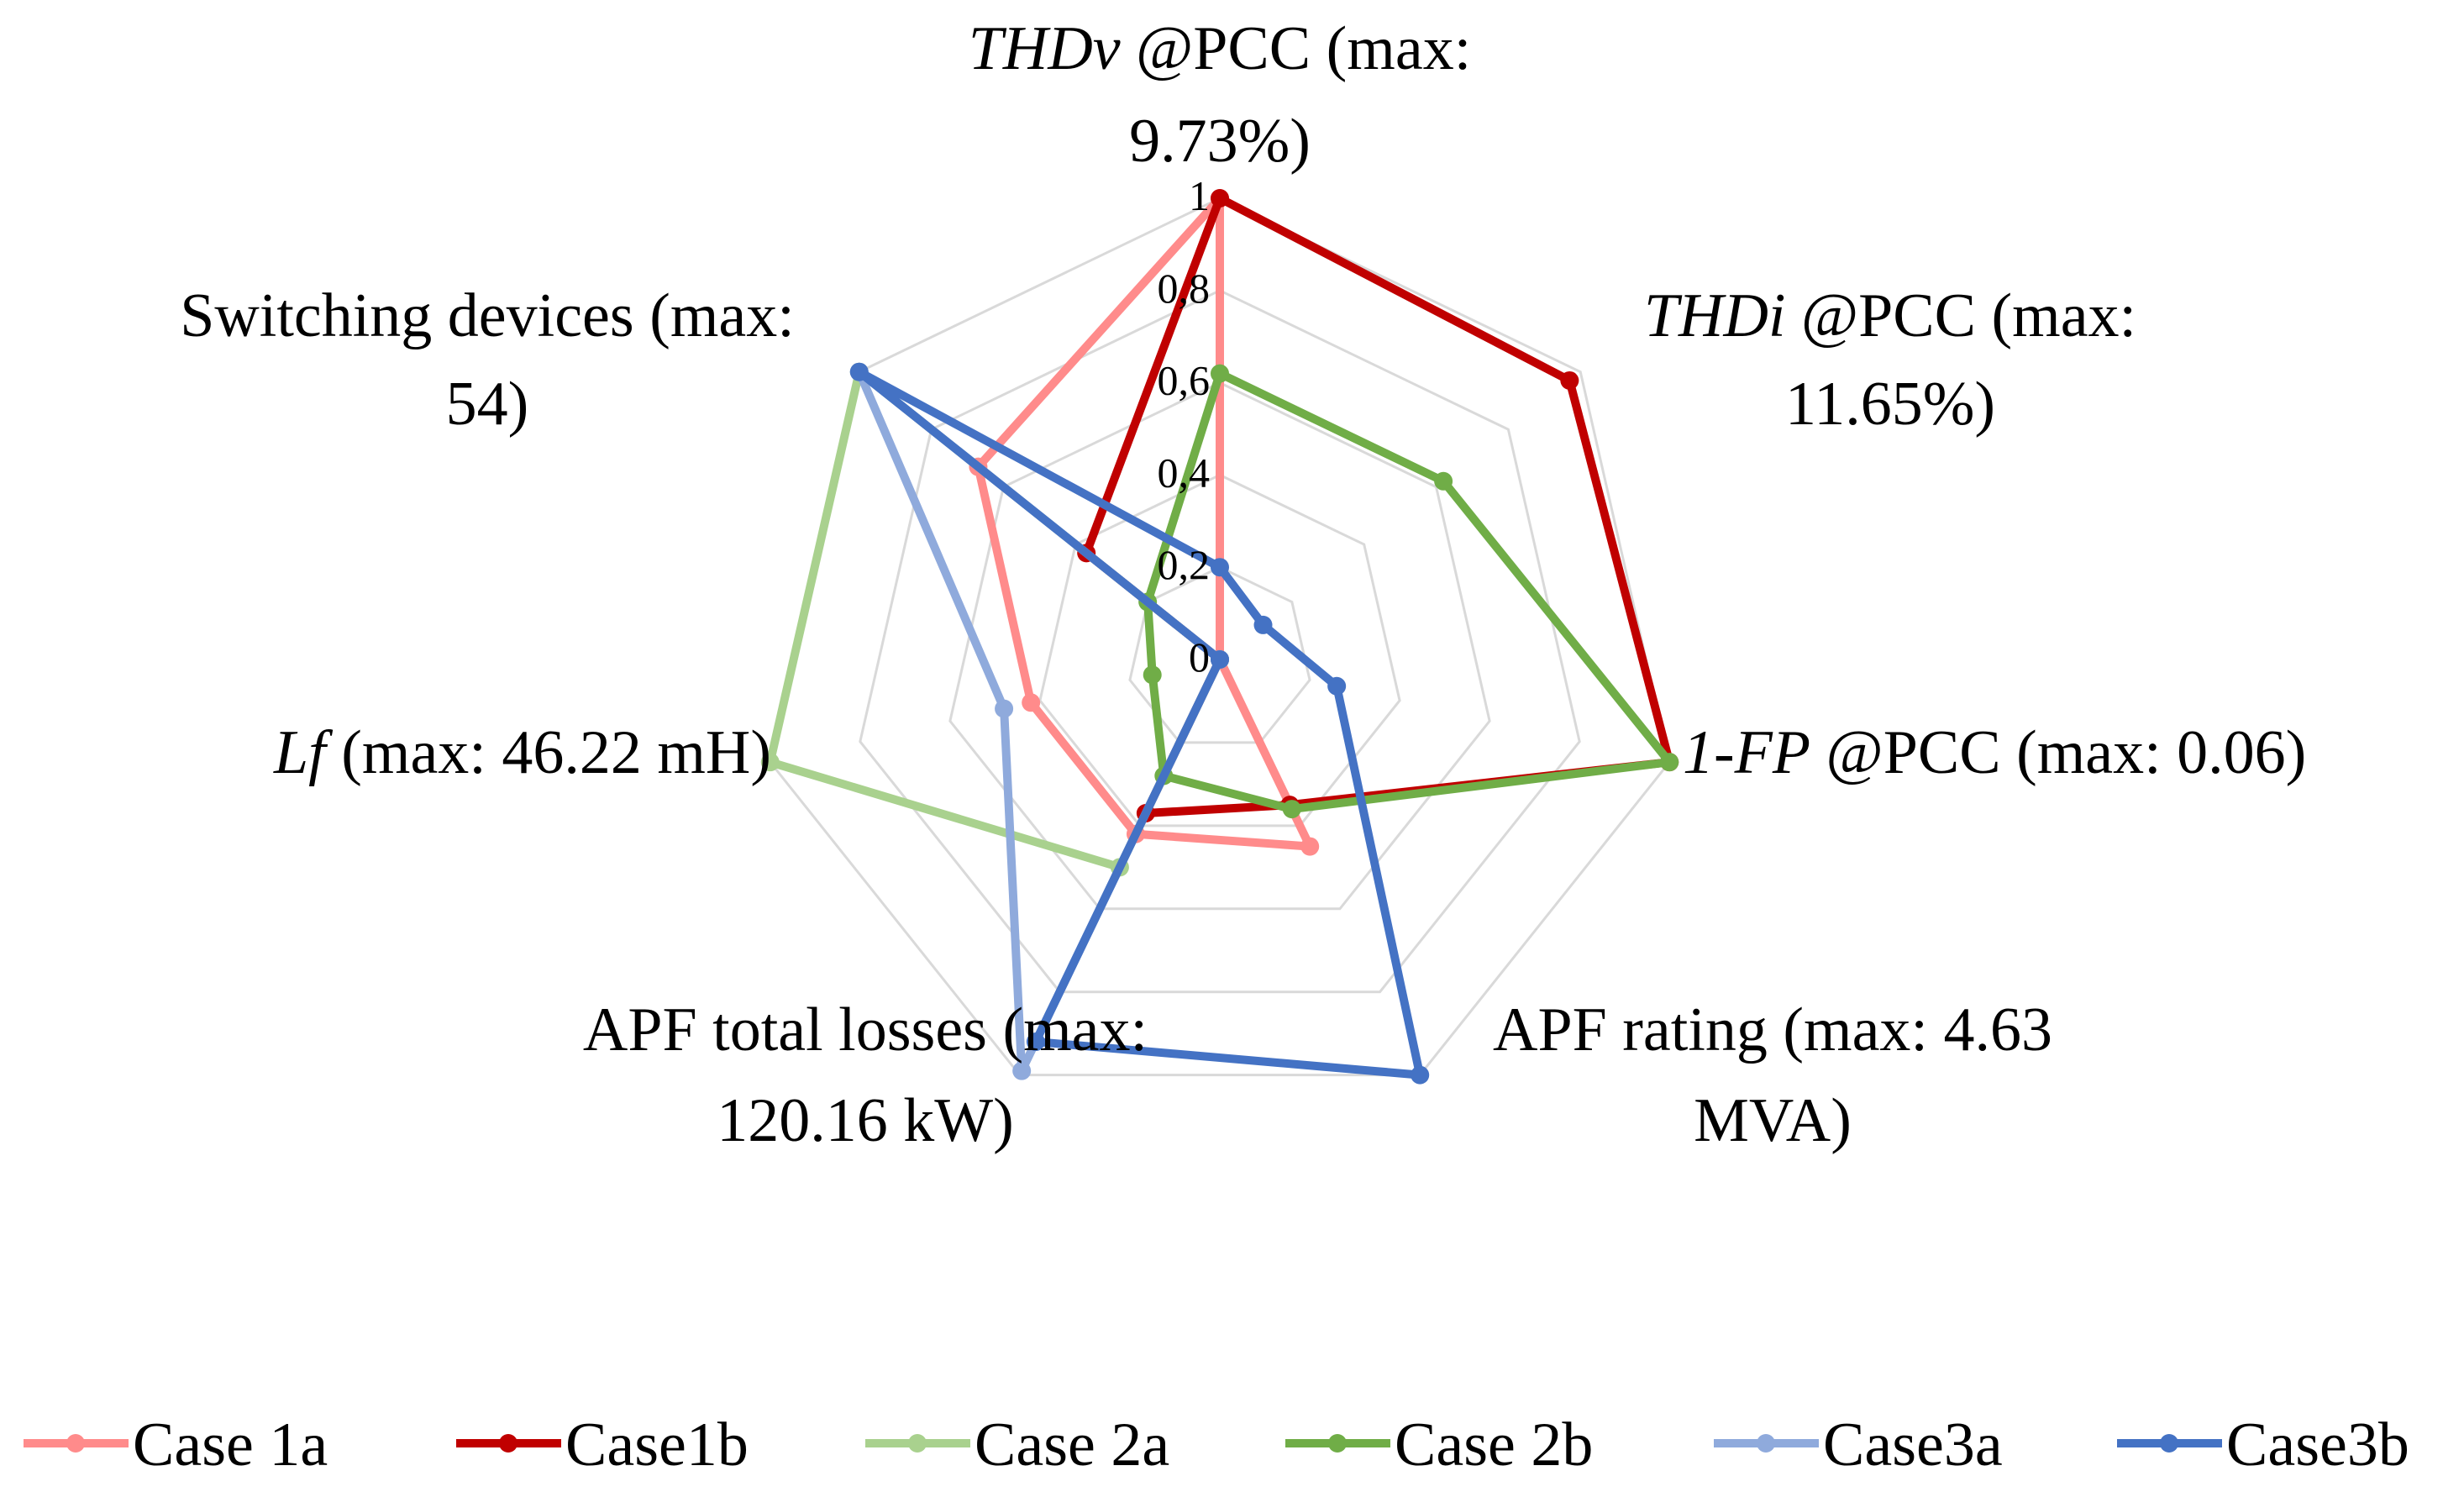 The width and height of the screenshot is (2464, 1492). What do you see at coordinates (1199, 656) in the screenshot?
I see `tick-label: 0` at bounding box center [1199, 656].